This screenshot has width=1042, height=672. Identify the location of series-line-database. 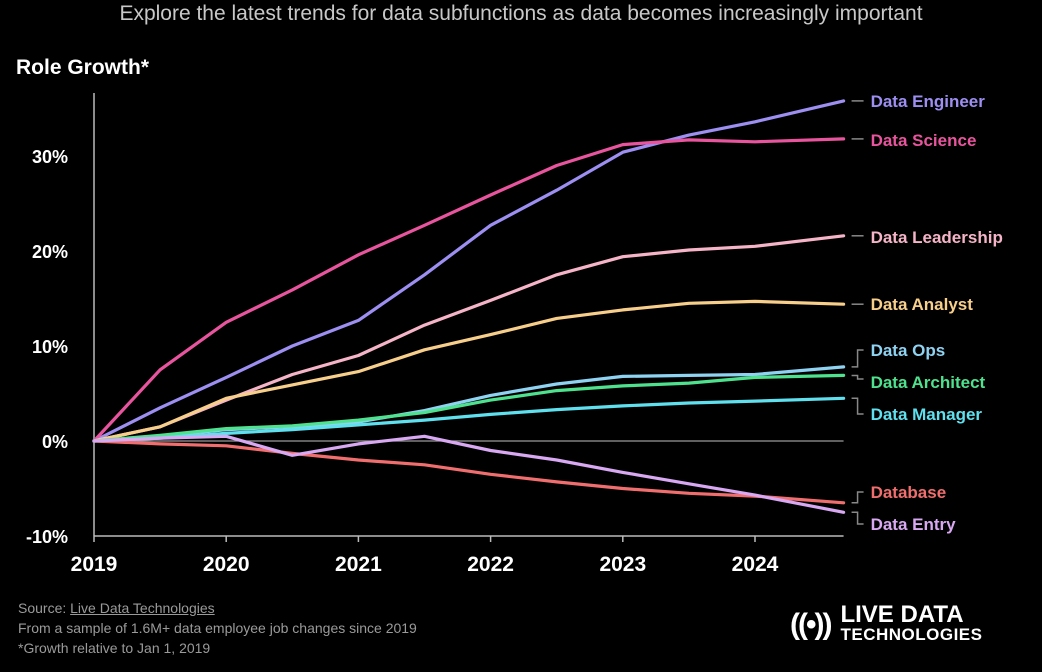
(469, 472).